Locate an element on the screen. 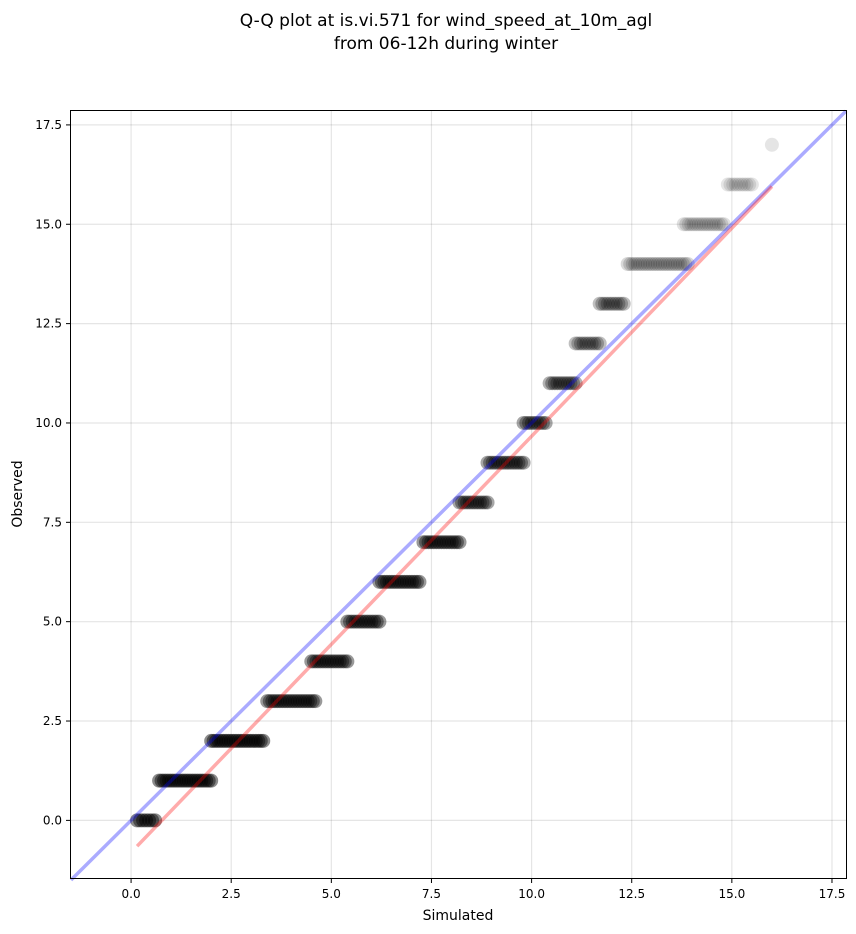  x-tick-label: 12.5 is located at coordinates (631, 894).